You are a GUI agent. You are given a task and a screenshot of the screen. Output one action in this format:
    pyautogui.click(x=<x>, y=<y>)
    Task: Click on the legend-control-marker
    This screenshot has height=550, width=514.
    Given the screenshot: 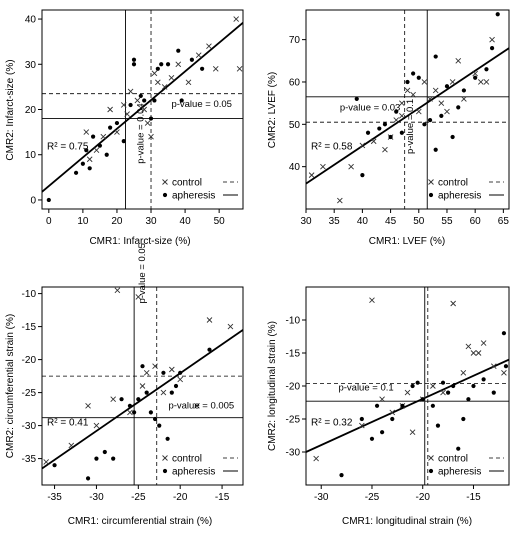 What is the action you would take?
    pyautogui.click(x=431, y=182)
    